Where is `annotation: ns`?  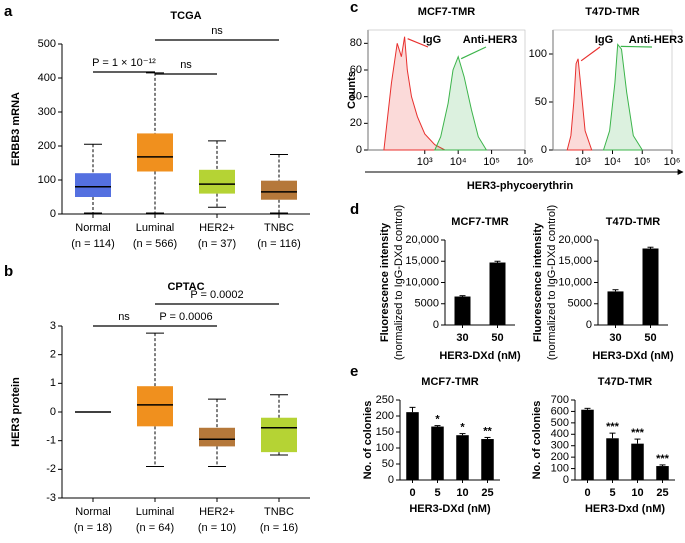 annotation: ns is located at coordinates (217, 31).